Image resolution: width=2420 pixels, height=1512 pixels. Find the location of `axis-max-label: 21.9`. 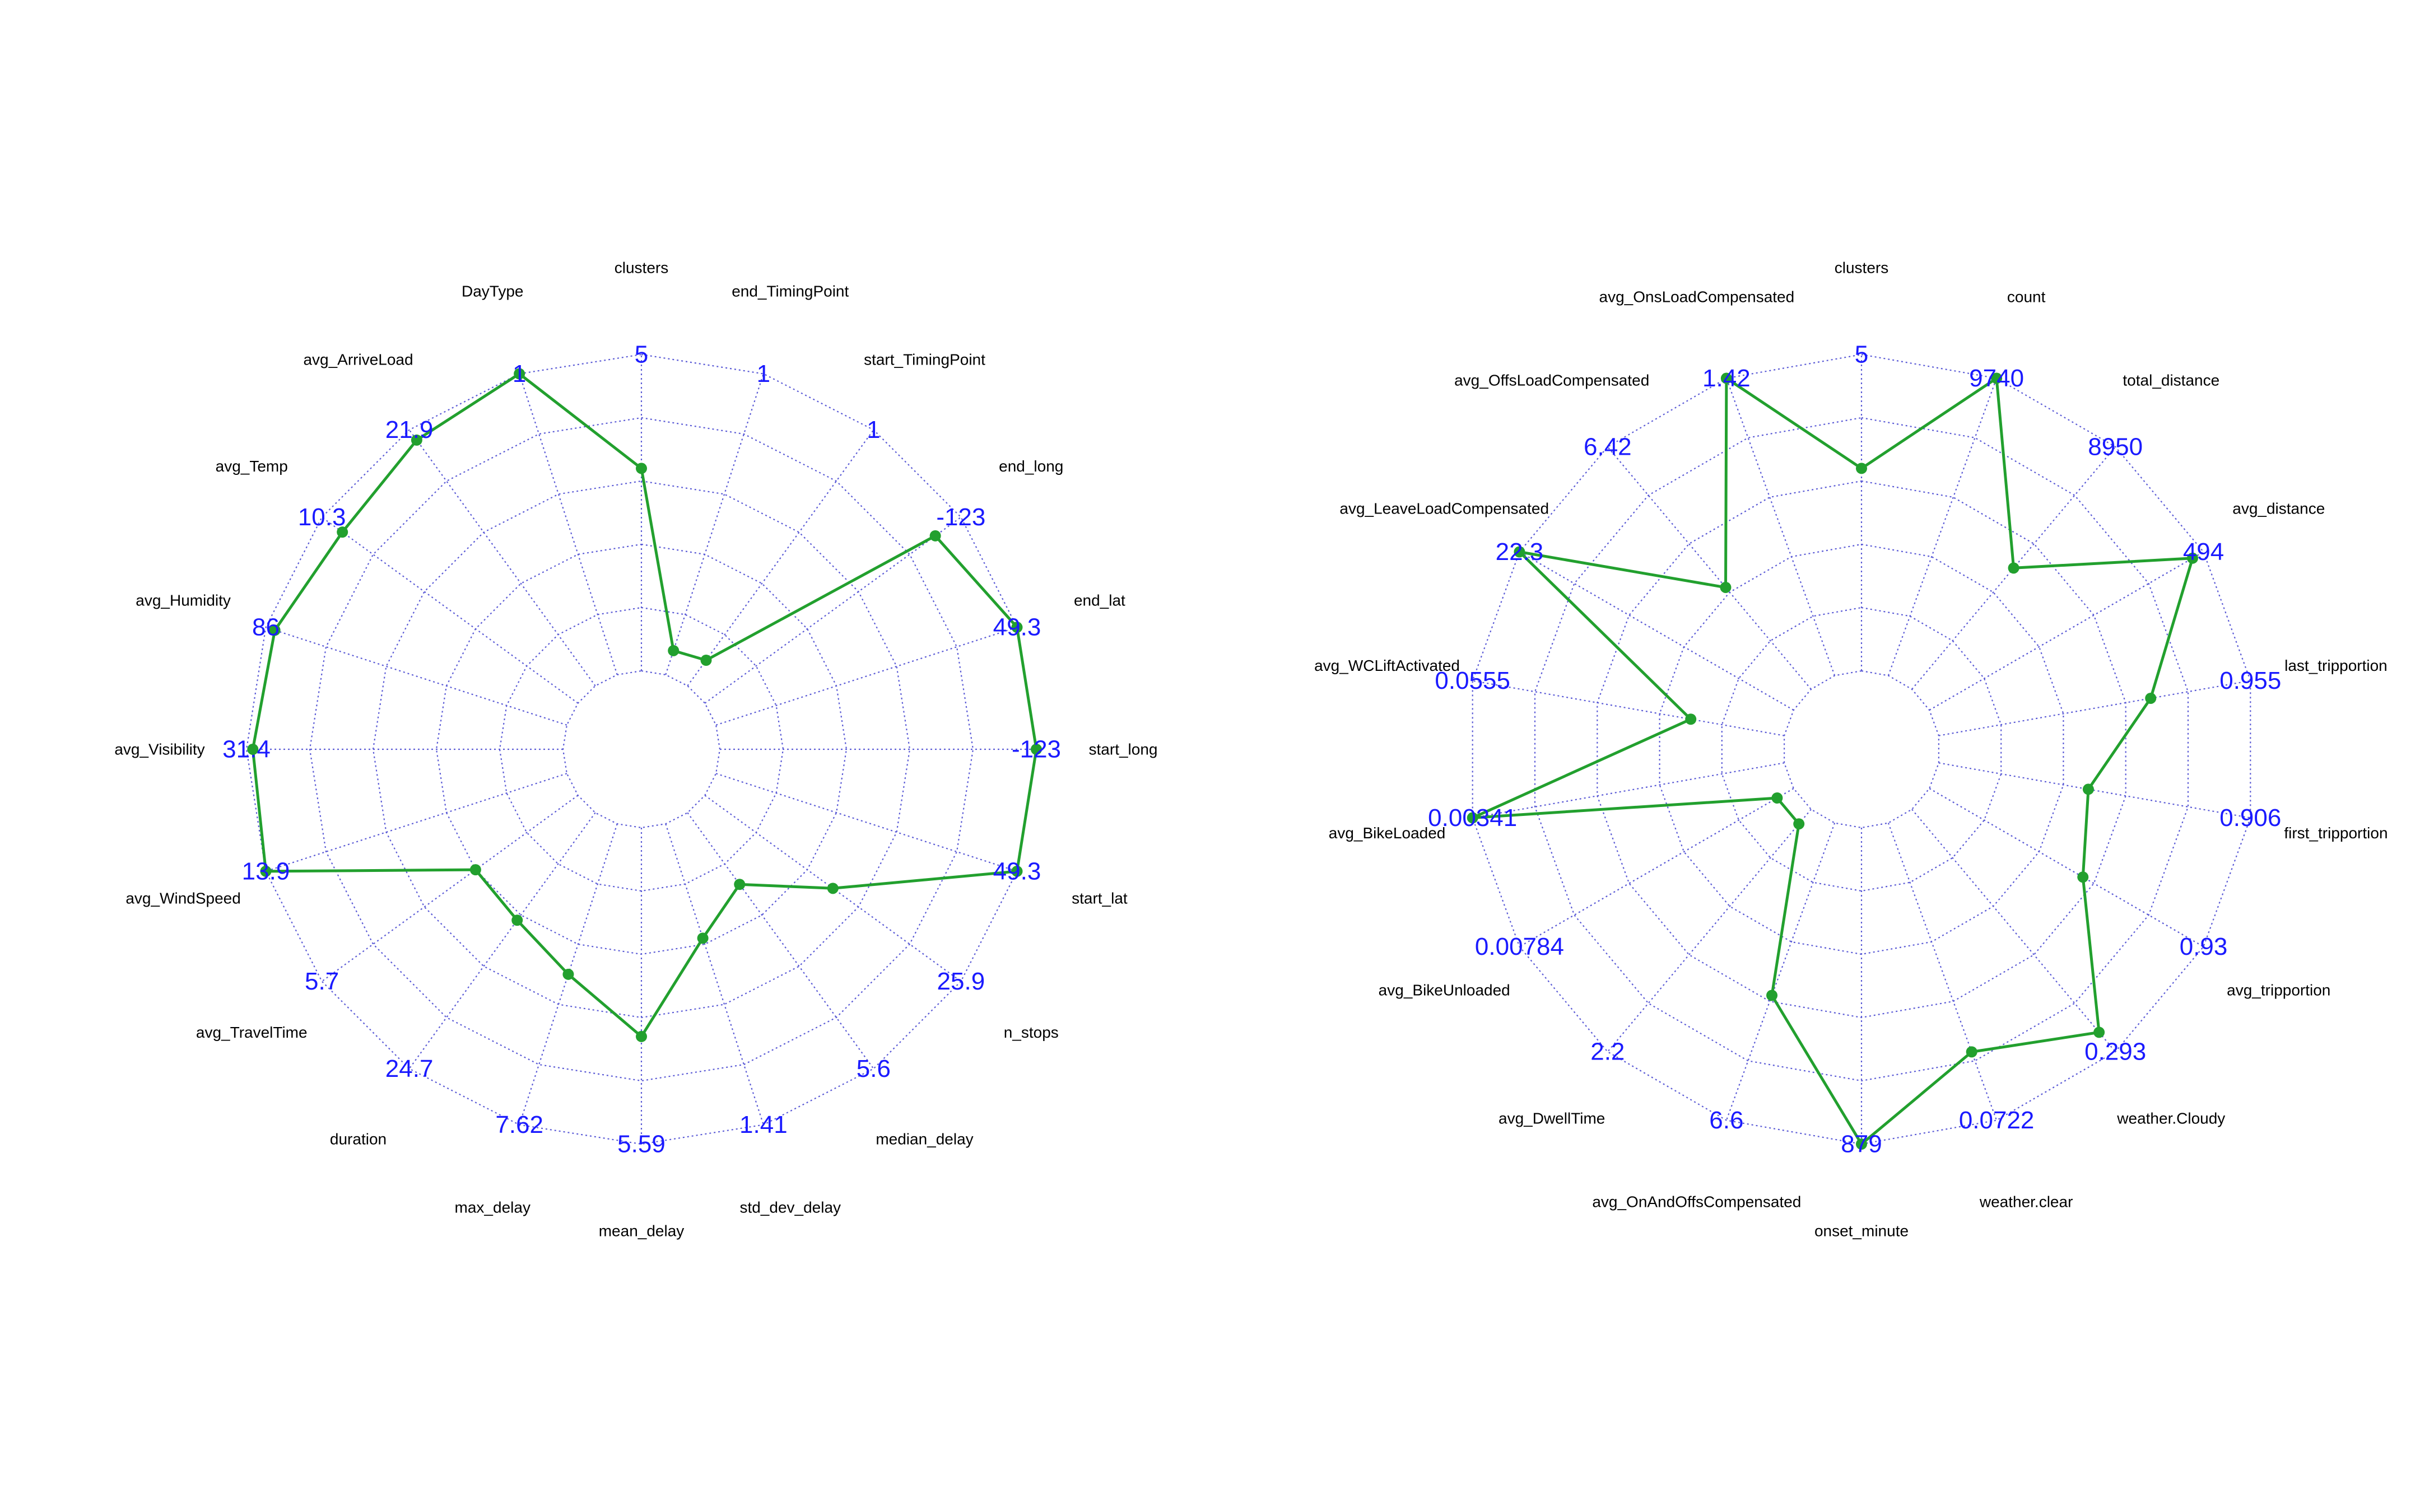

axis-max-label: 21.9 is located at coordinates (410, 430).